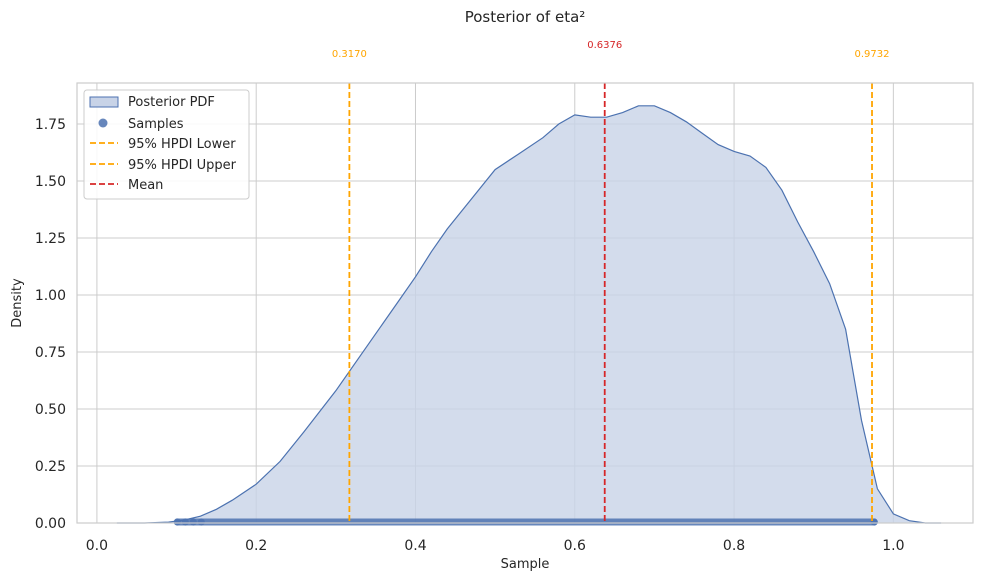 This screenshot has width=984, height=581. I want to click on legend-box, so click(166, 144).